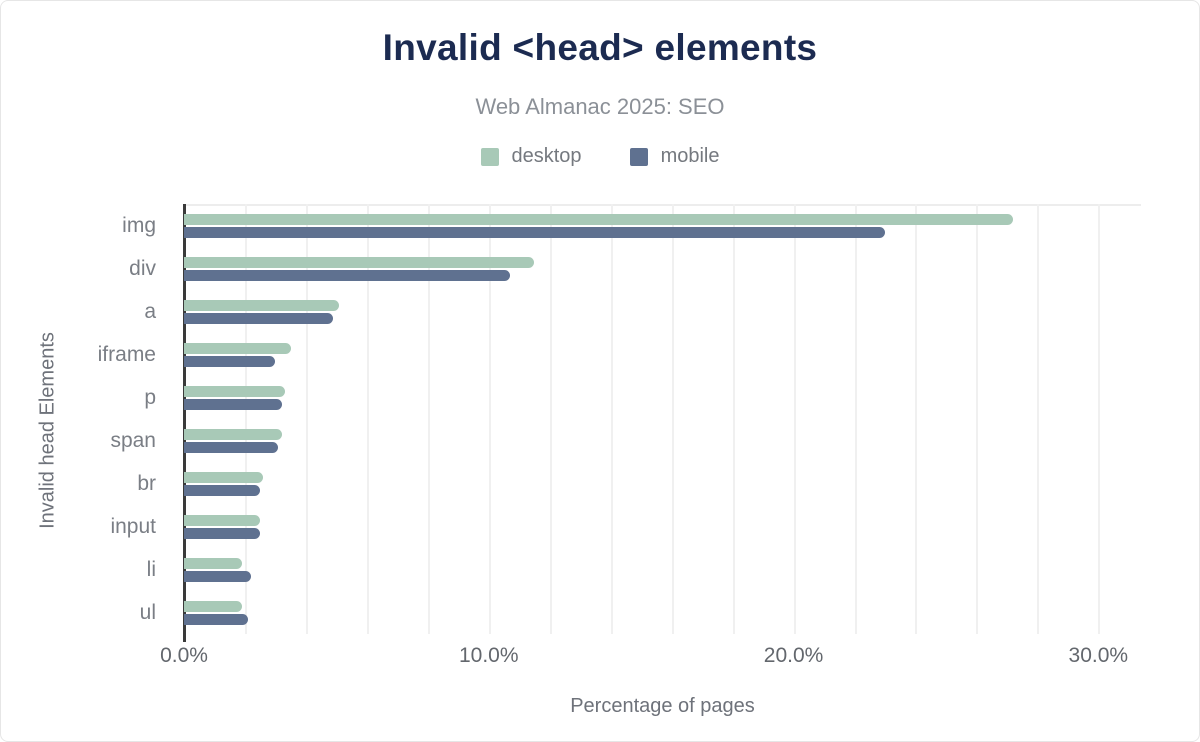 The width and height of the screenshot is (1200, 742). What do you see at coordinates (662, 311) in the screenshot?
I see `bar-group-a` at bounding box center [662, 311].